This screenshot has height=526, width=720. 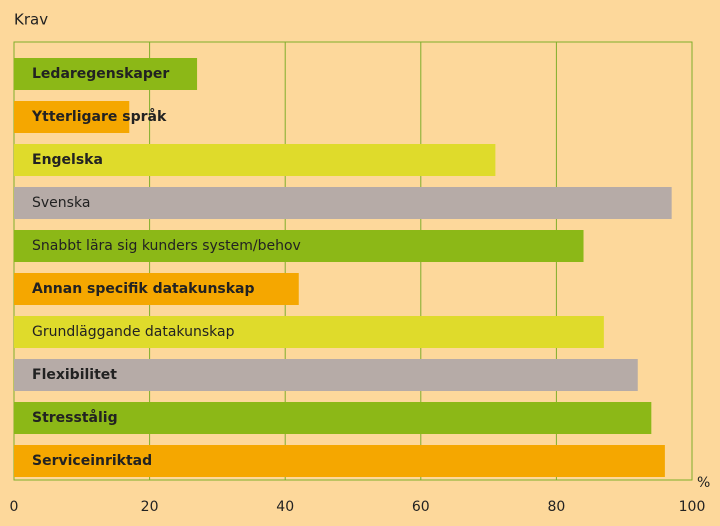 What do you see at coordinates (14, 507) in the screenshot?
I see `x-tick-label: 0` at bounding box center [14, 507].